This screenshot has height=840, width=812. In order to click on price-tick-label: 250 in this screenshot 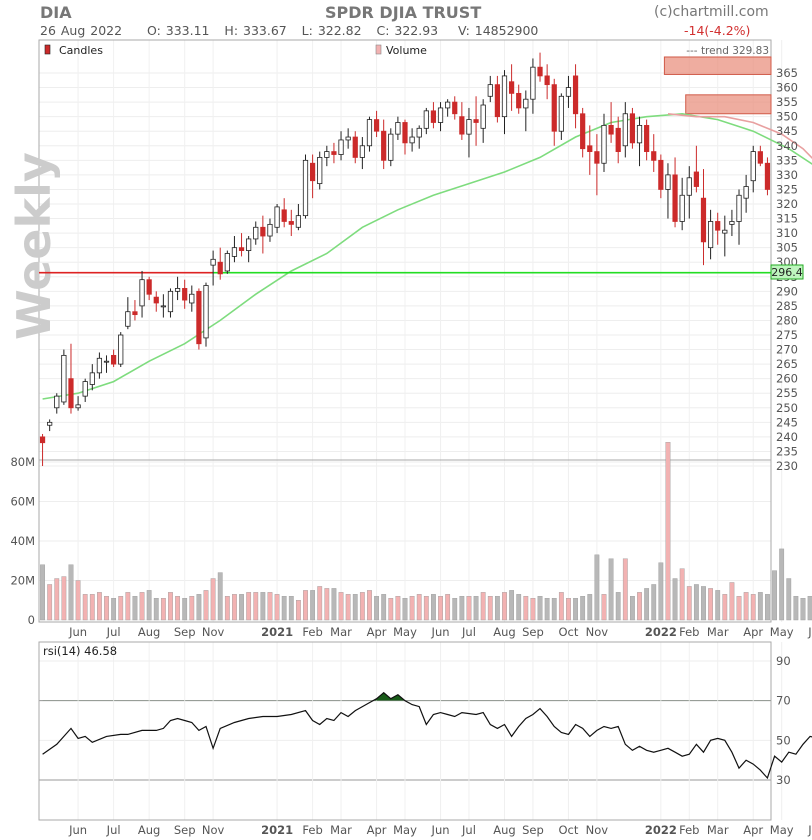, I will do `click(787, 408)`.